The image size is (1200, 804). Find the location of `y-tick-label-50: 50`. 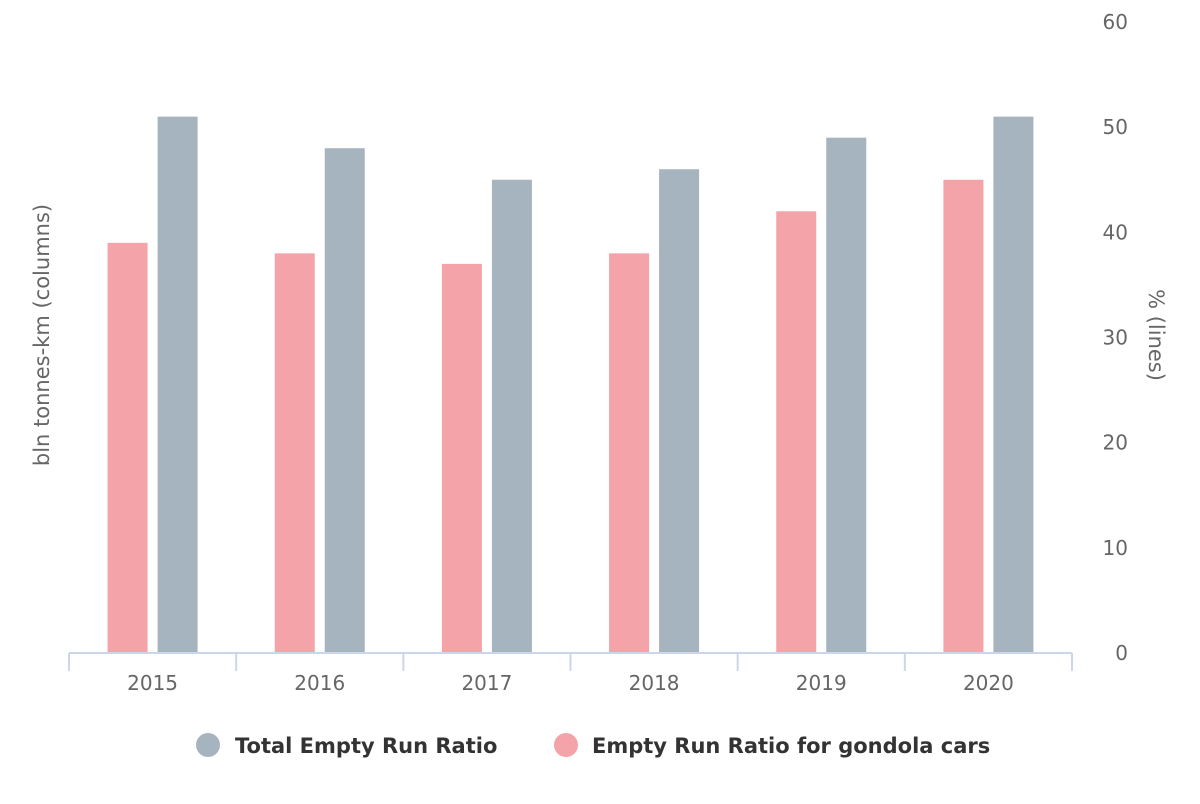

y-tick-label-50: 50 is located at coordinates (1115, 127).